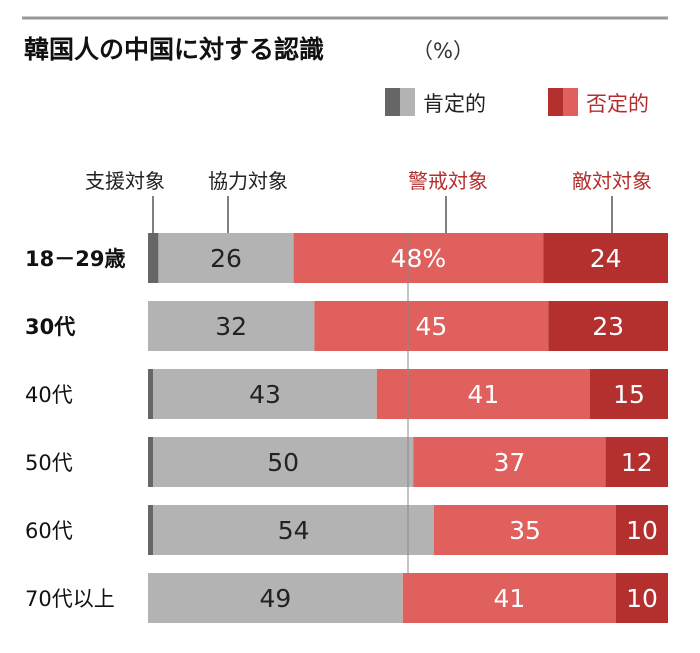  Describe the element at coordinates (248, 181) in the screenshot. I see `series-name: 協力対象` at that location.